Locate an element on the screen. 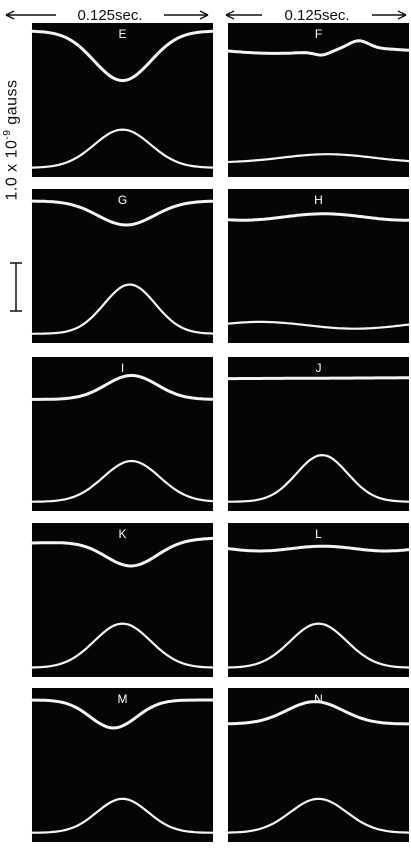 This screenshot has width=411, height=851. panel-l: L is located at coordinates (318, 600).